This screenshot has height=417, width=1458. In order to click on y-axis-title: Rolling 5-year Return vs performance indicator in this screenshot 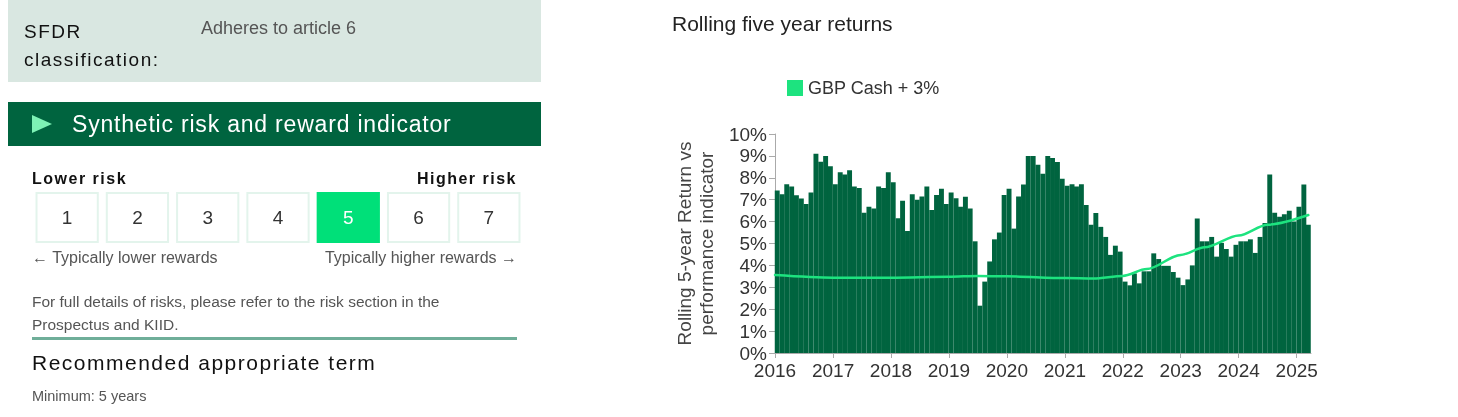, I will do `click(695, 243)`.